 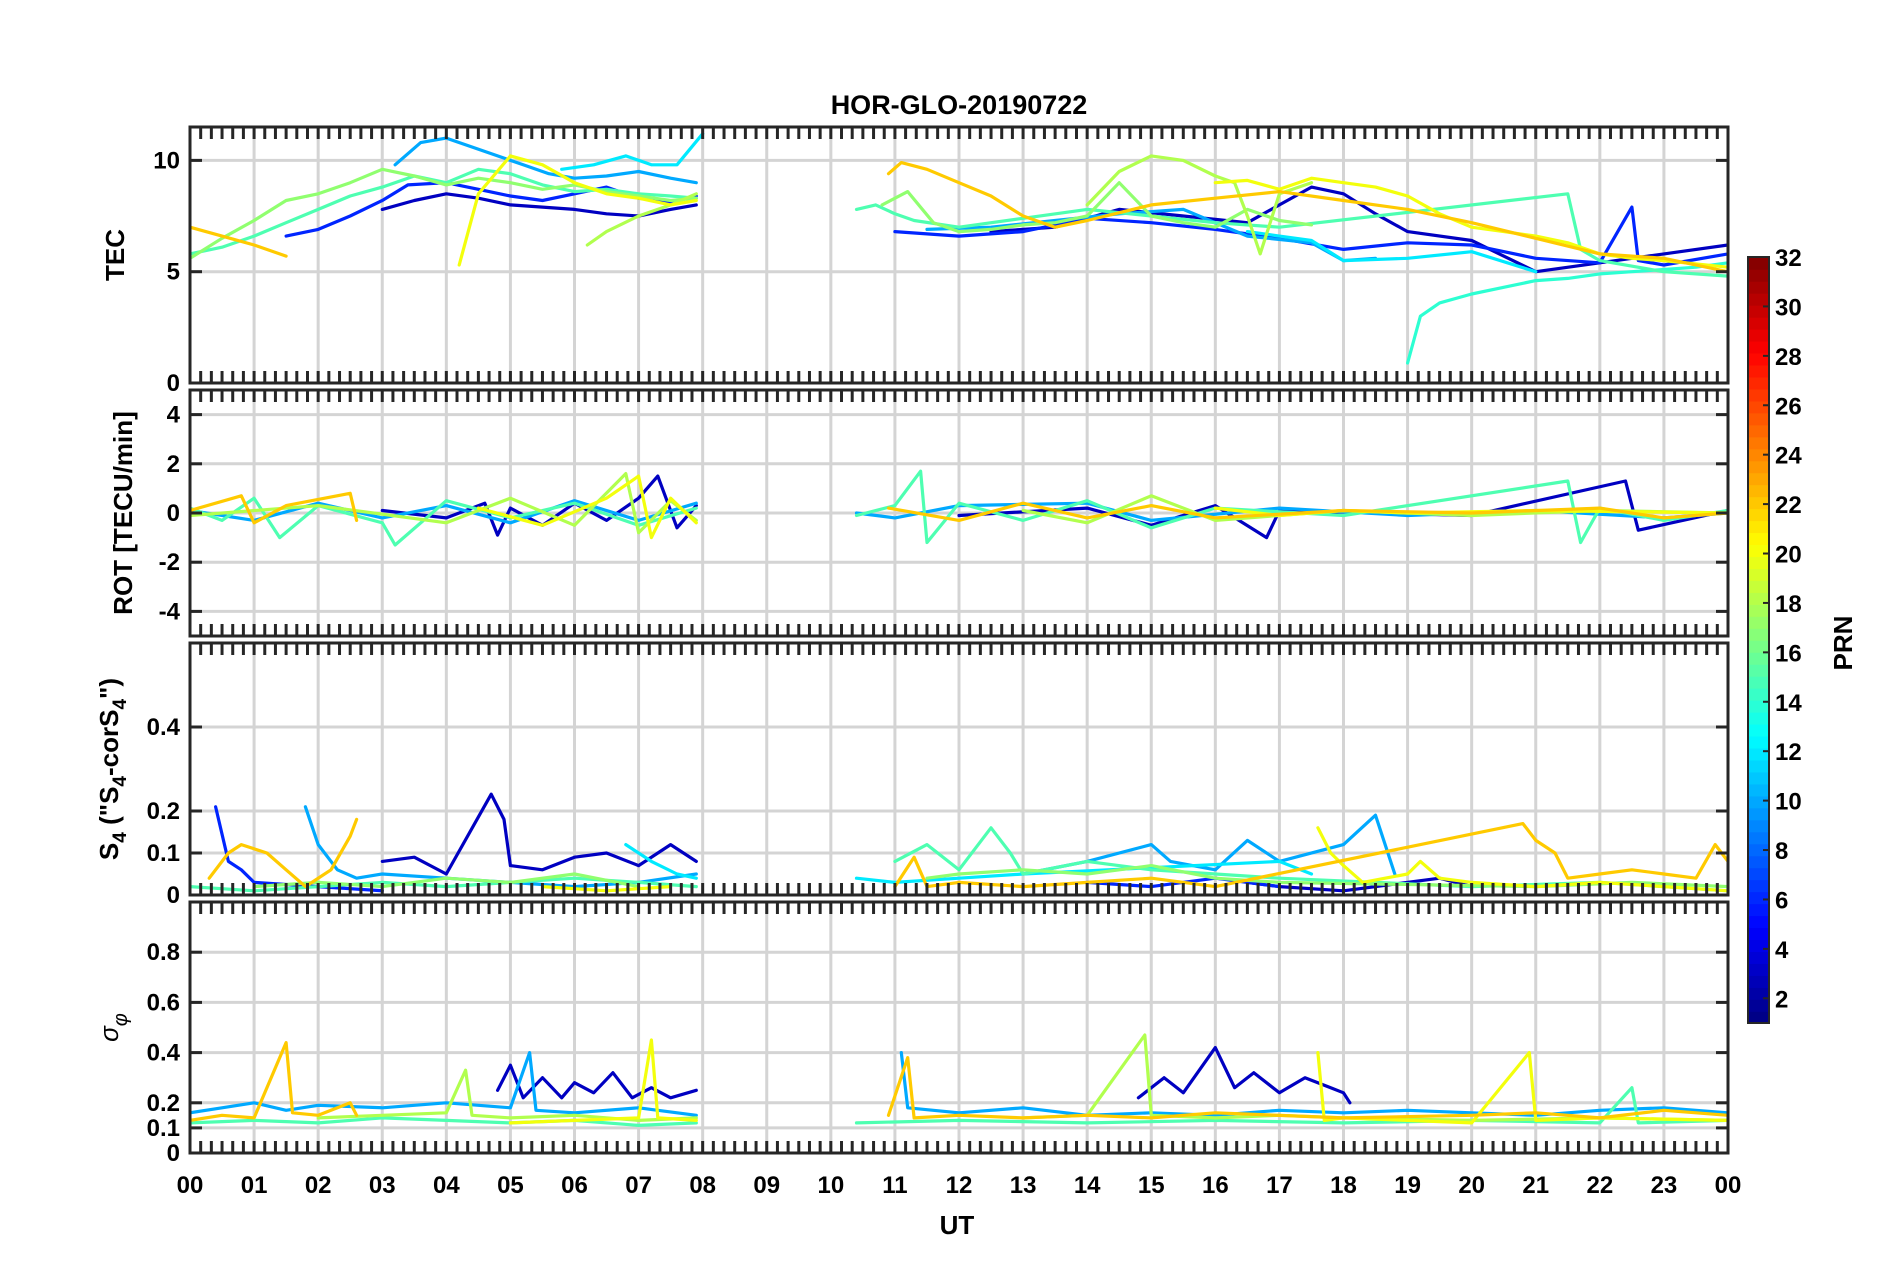 What do you see at coordinates (1023, 1185) in the screenshot?
I see `x-tick-label: 13` at bounding box center [1023, 1185].